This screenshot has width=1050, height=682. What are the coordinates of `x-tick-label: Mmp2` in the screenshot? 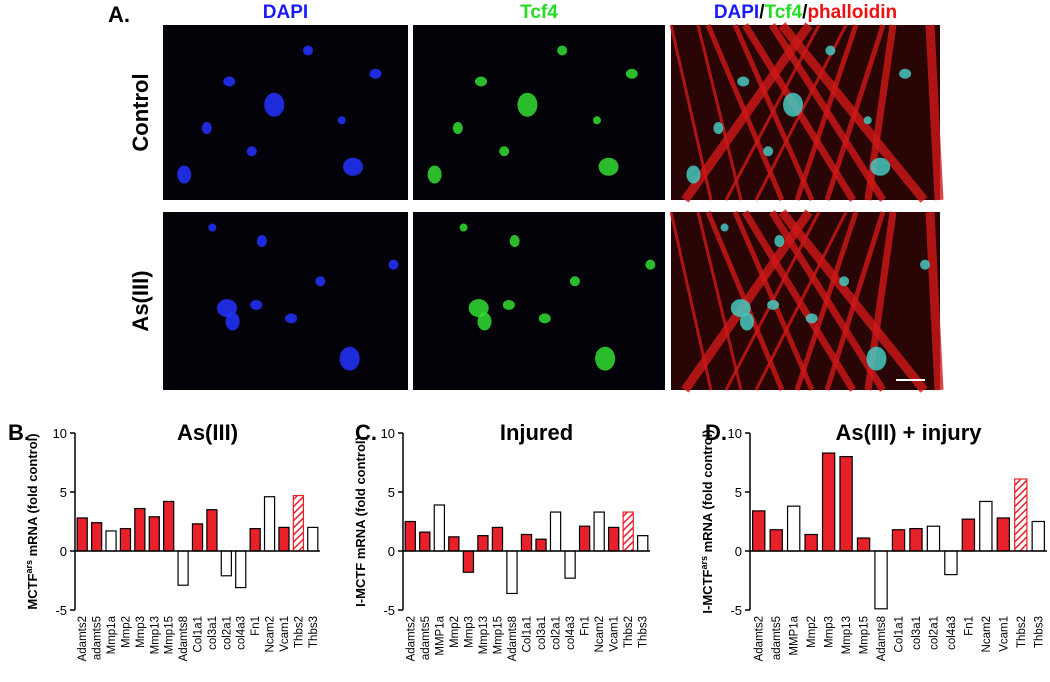 It's located at (126, 632).